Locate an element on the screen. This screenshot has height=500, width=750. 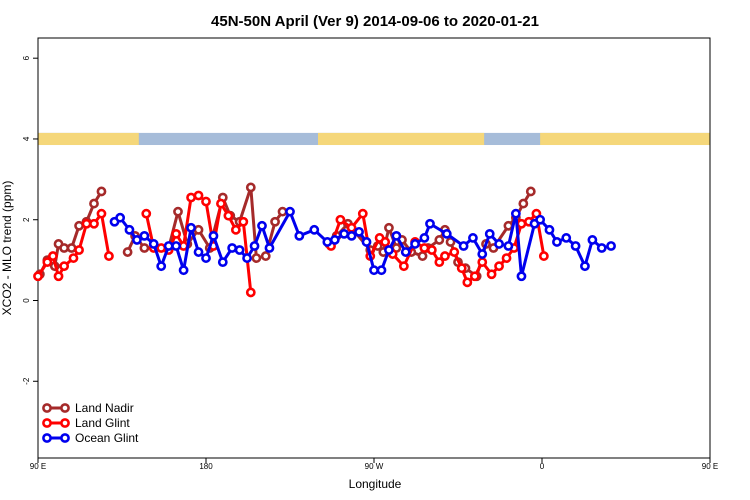
land-nadir-segment is located at coordinates (245, 204).